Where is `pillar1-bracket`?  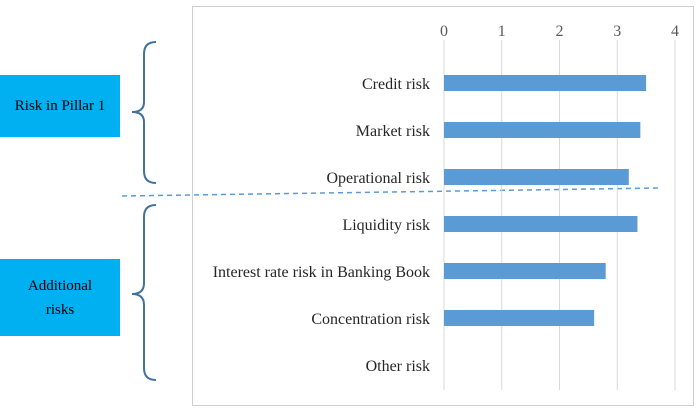 pillar1-bracket is located at coordinates (144, 112).